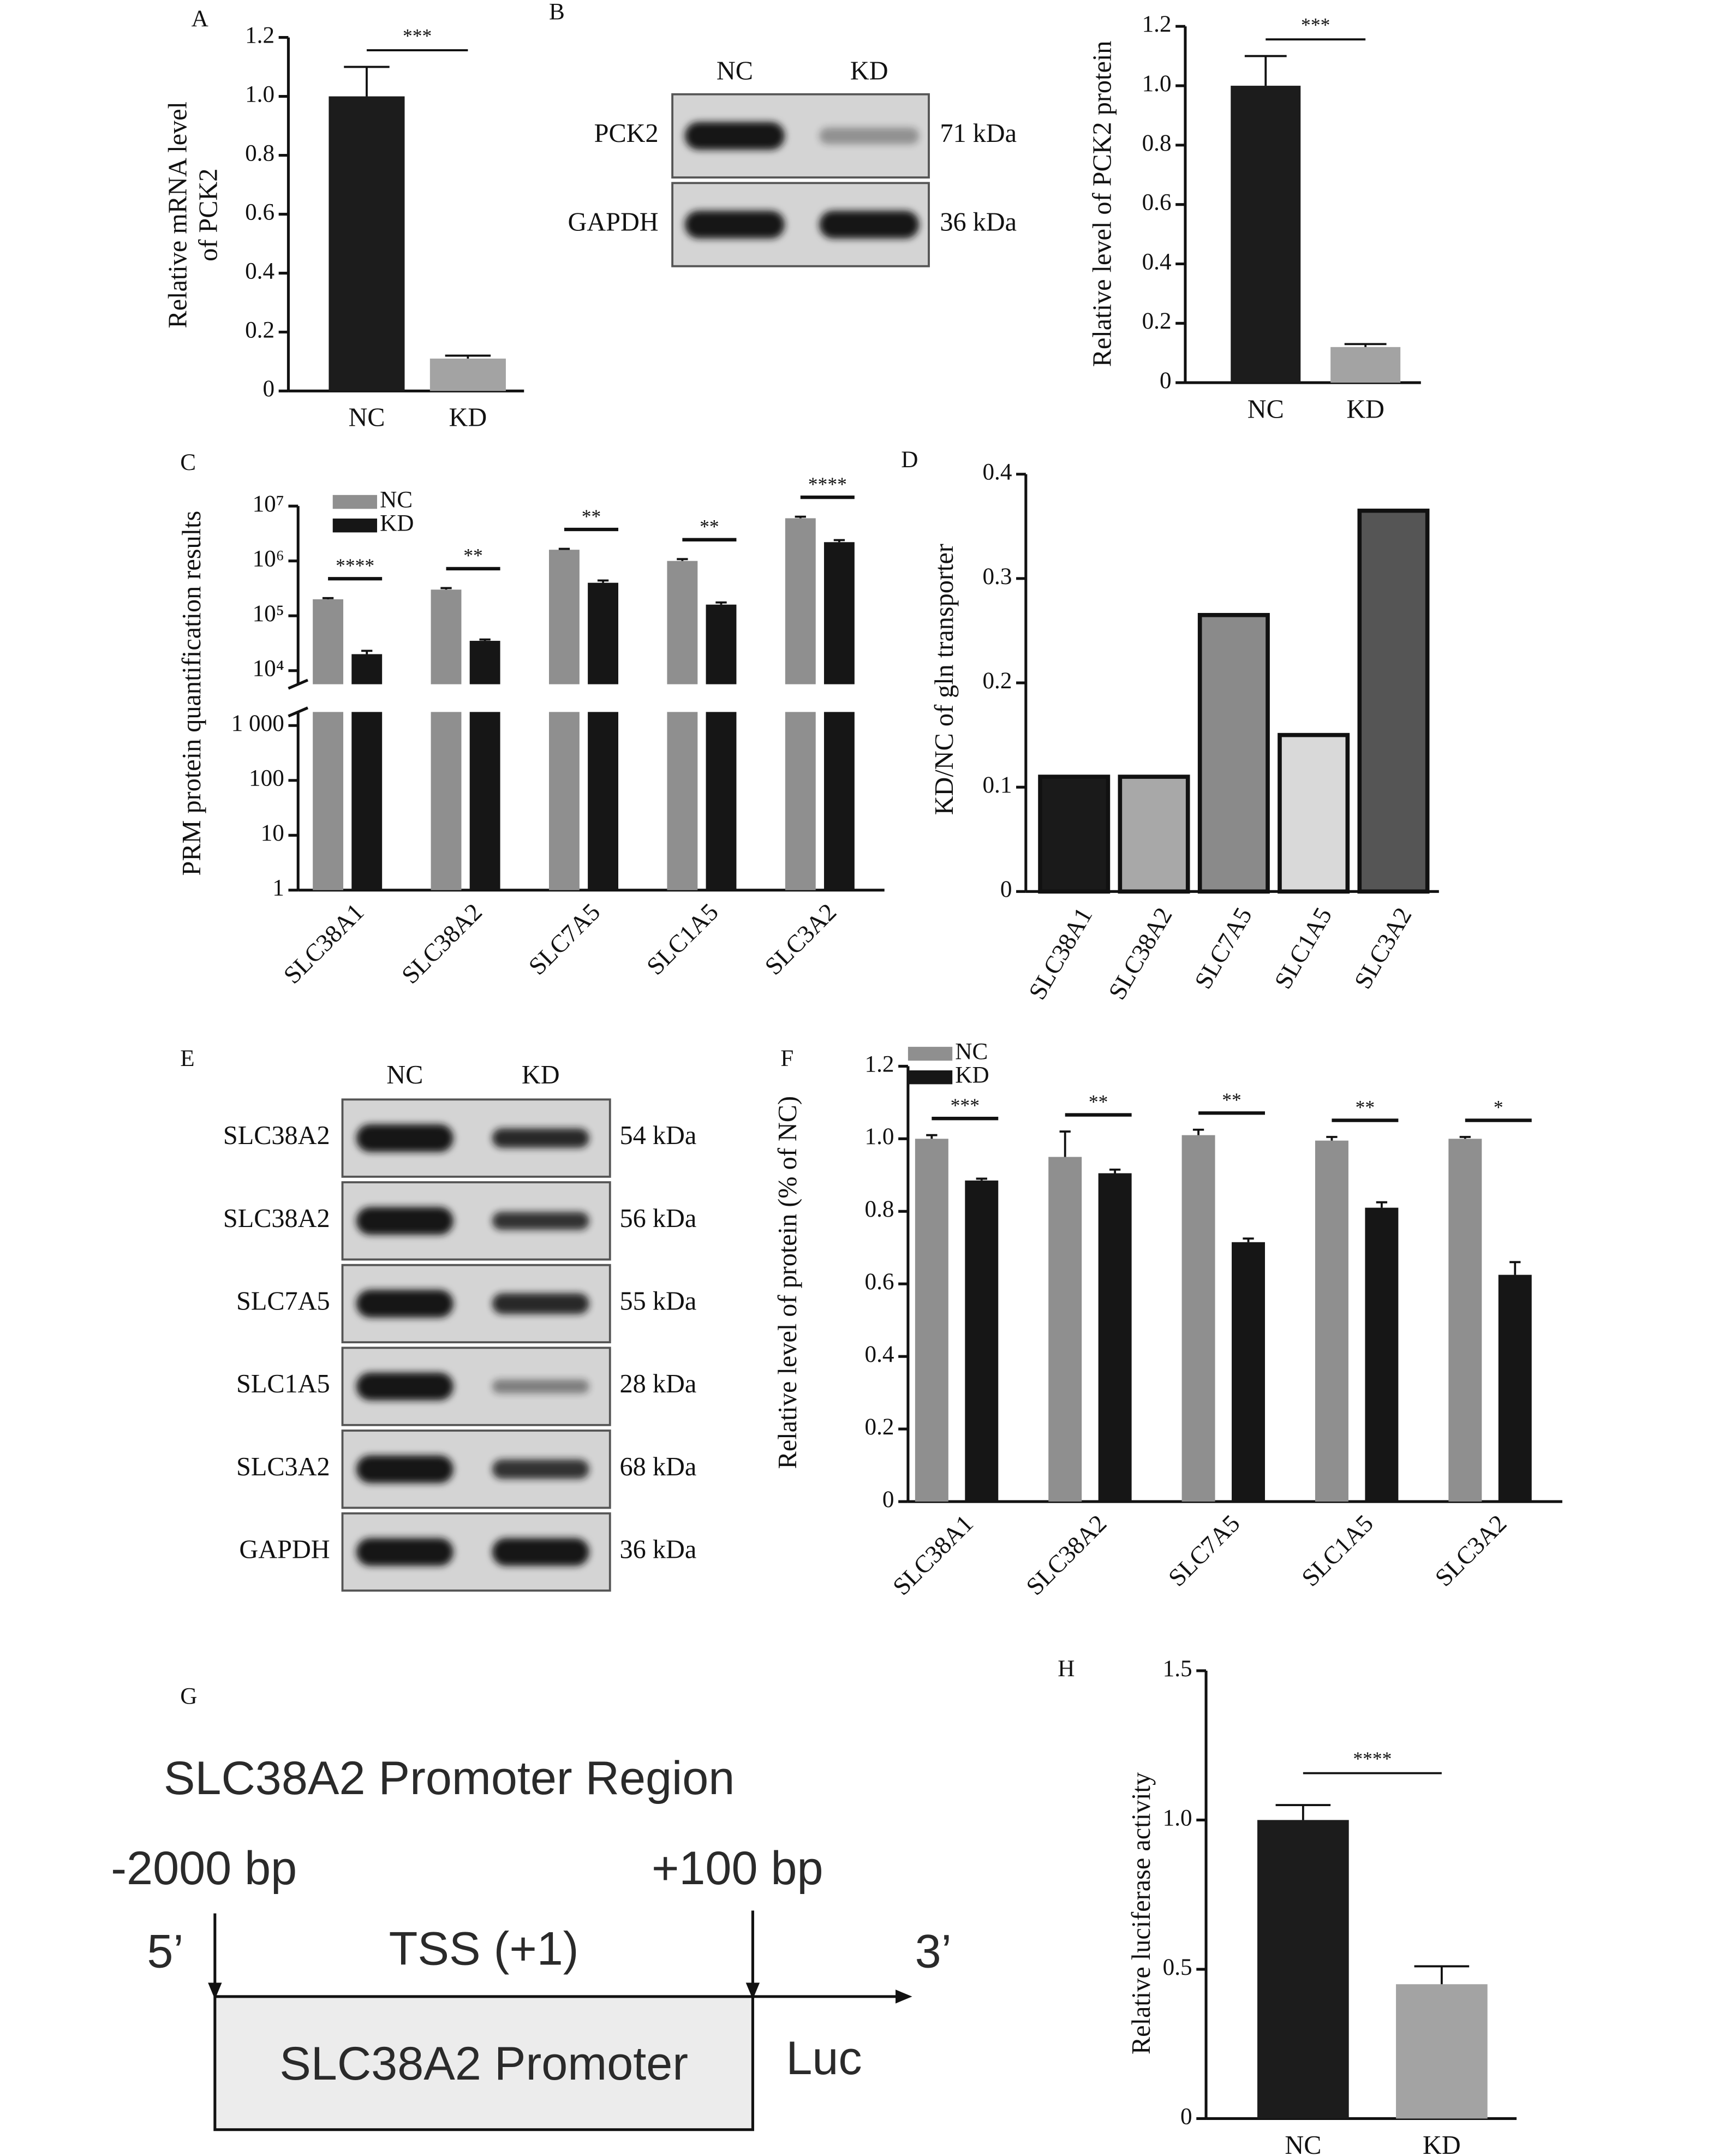 The image size is (1719, 2156). I want to click on protein-label: SLC3A2, so click(283, 1466).